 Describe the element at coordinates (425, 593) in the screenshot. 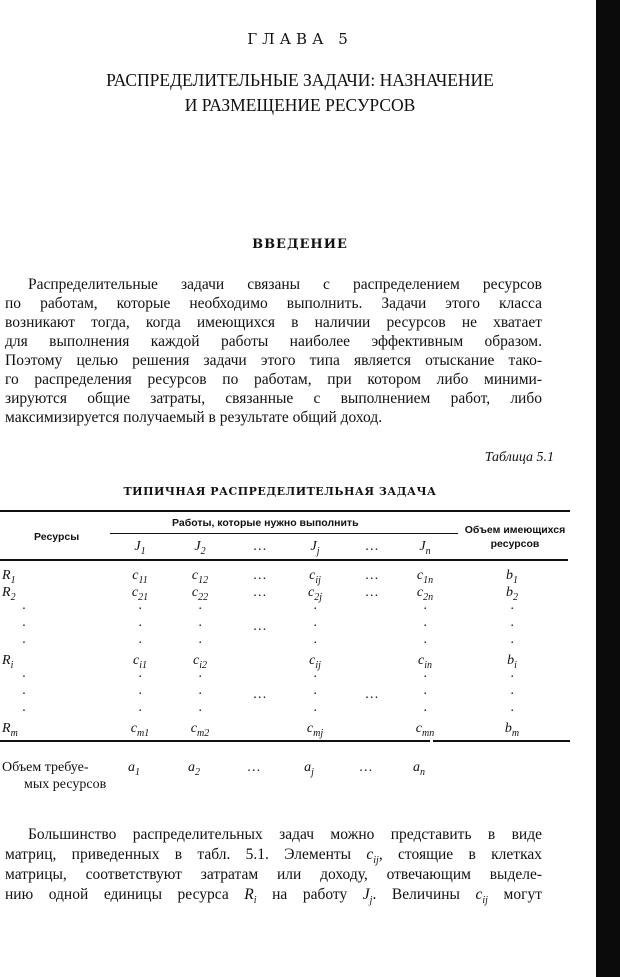

I see `table-cell: c2n` at that location.